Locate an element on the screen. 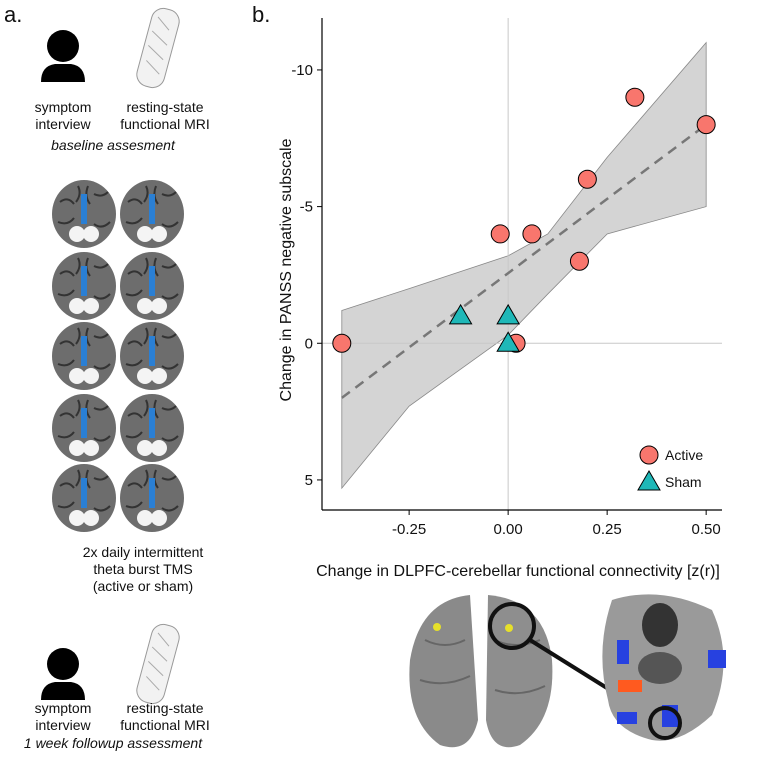 The height and width of the screenshot is (763, 771). x-tick-label: 0.50 is located at coordinates (706, 529).